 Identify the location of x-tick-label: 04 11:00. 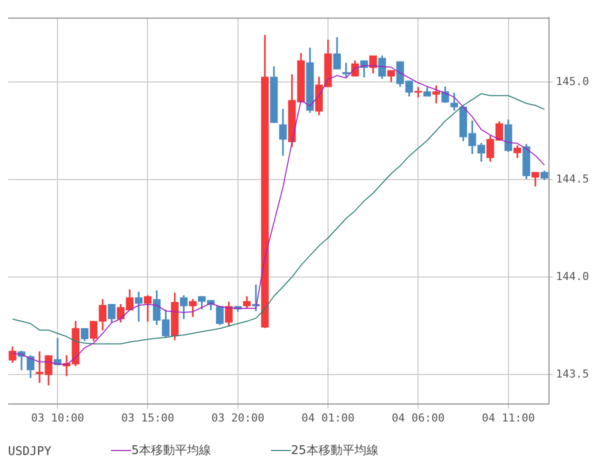
(508, 417).